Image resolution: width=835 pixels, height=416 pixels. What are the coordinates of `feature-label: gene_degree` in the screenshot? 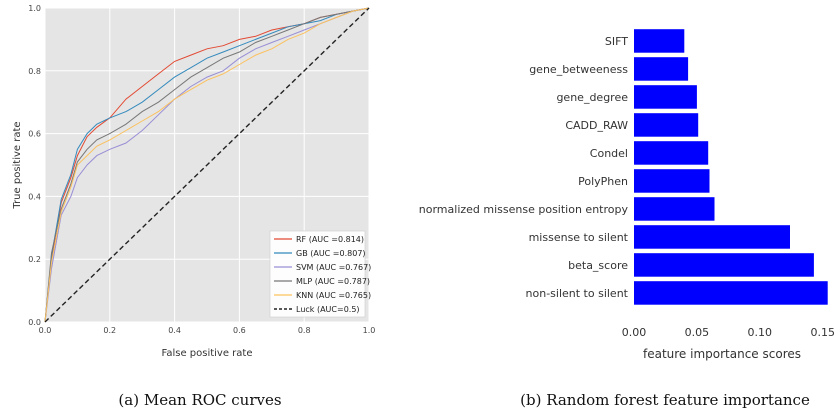 It's located at (592, 97).